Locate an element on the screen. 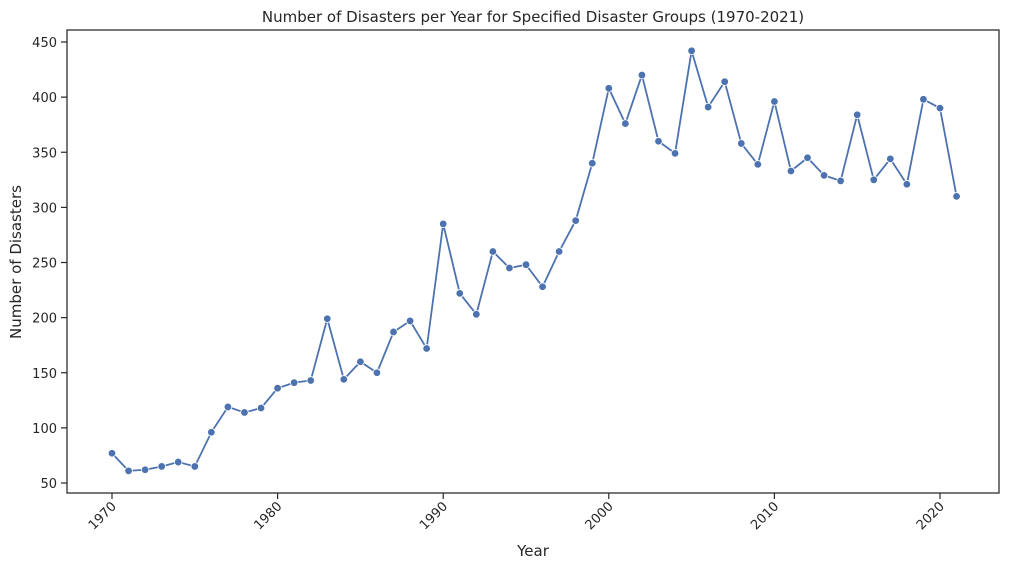  y-tick-label: 100 is located at coordinates (44, 429).